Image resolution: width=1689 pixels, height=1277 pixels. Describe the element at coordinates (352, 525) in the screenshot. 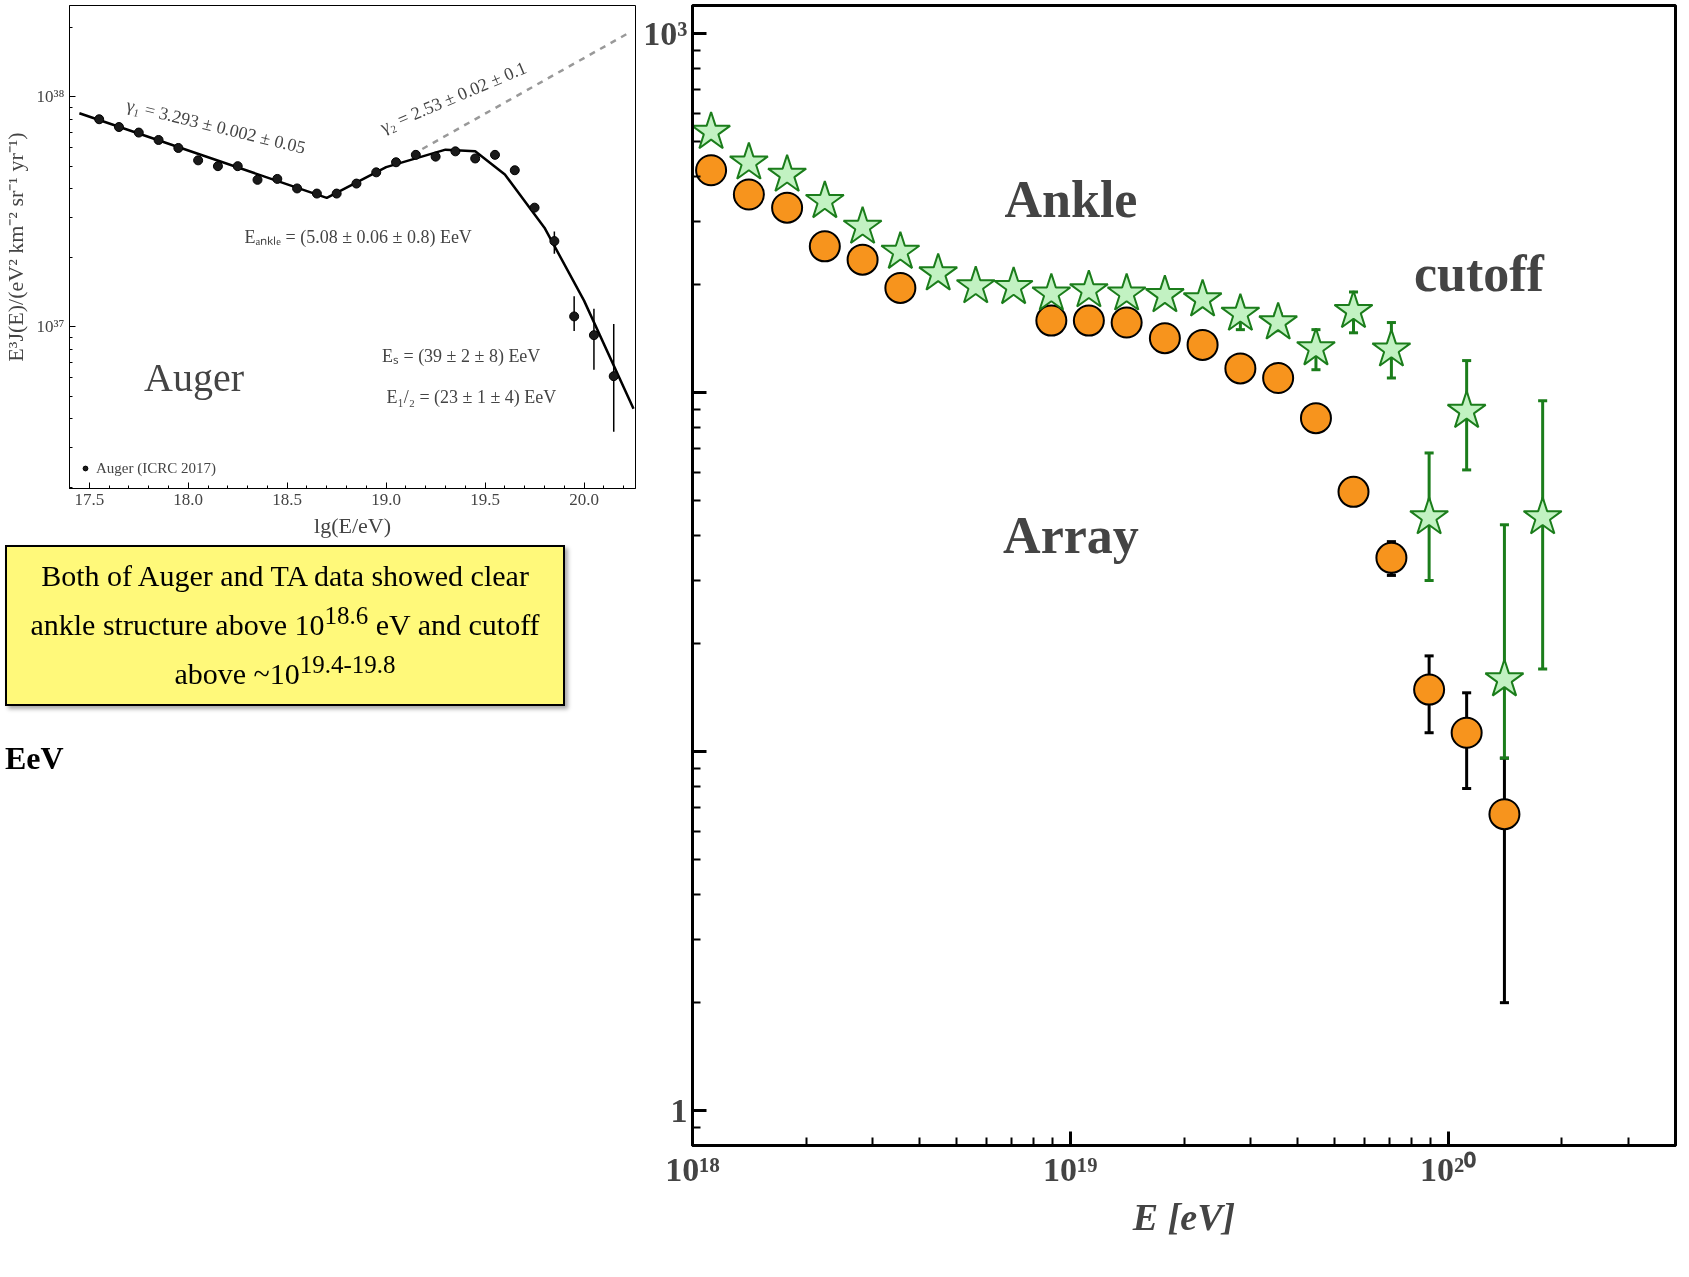

I see `x-axis-title: lg(E/eV)` at that location.